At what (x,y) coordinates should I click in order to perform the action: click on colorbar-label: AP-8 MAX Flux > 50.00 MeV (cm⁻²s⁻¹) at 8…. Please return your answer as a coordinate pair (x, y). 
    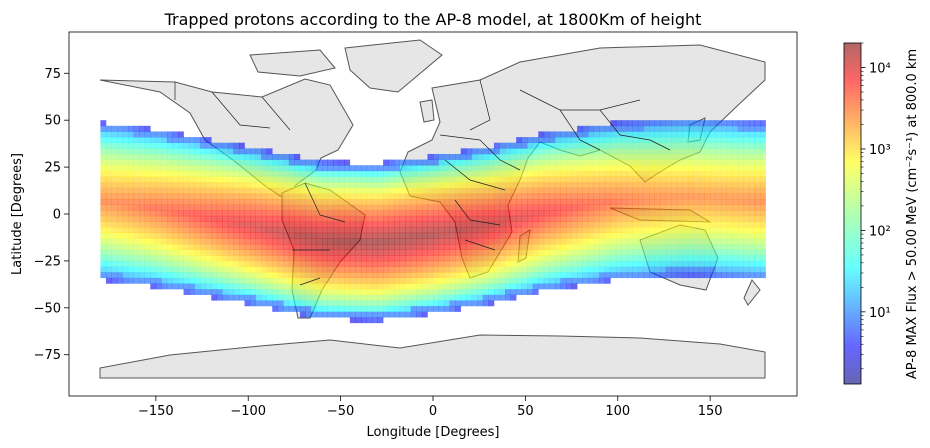
    Looking at the image, I should click on (912, 214).